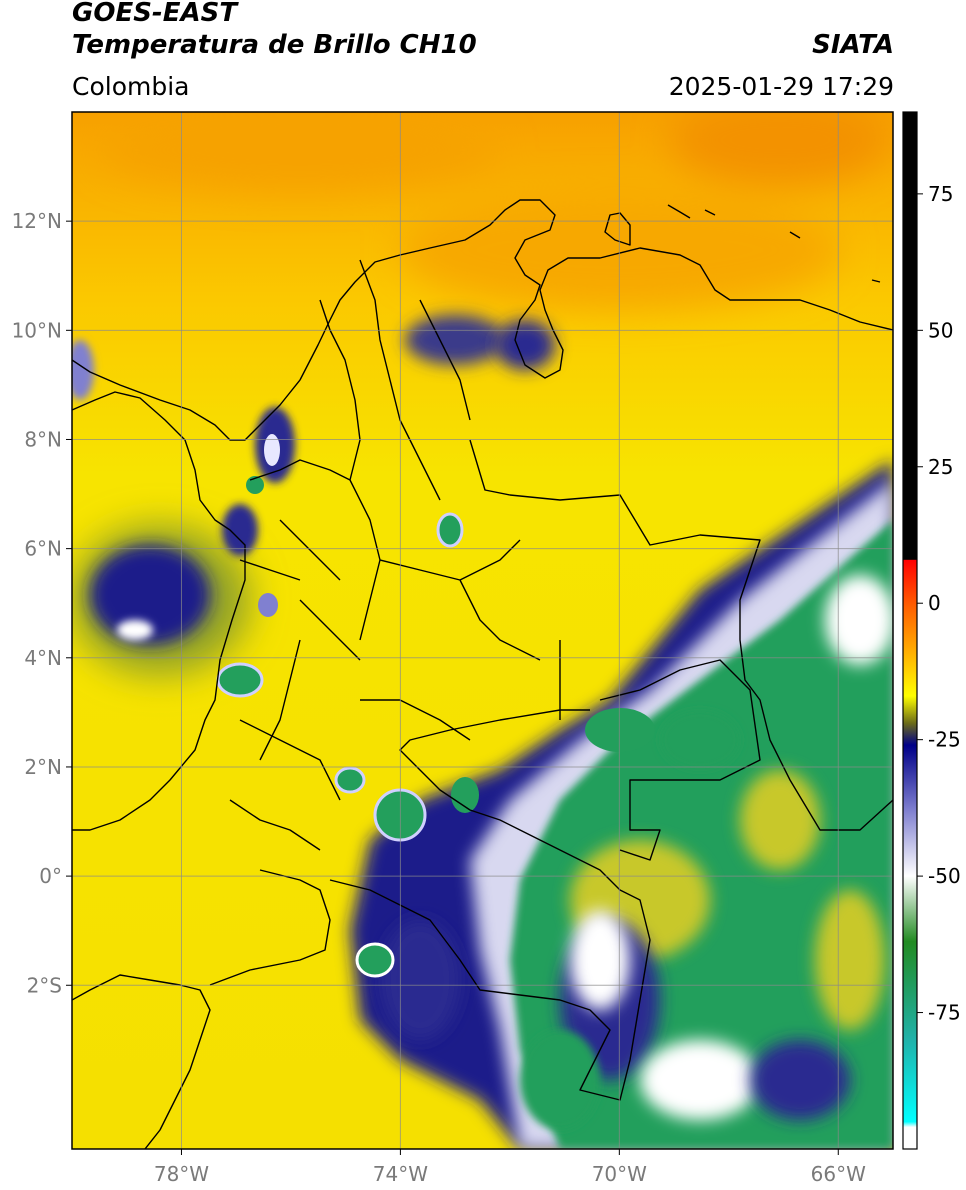 The width and height of the screenshot is (966, 1190). Describe the element at coordinates (853, 45) in the screenshot. I see `brand-label: SIATA` at that location.